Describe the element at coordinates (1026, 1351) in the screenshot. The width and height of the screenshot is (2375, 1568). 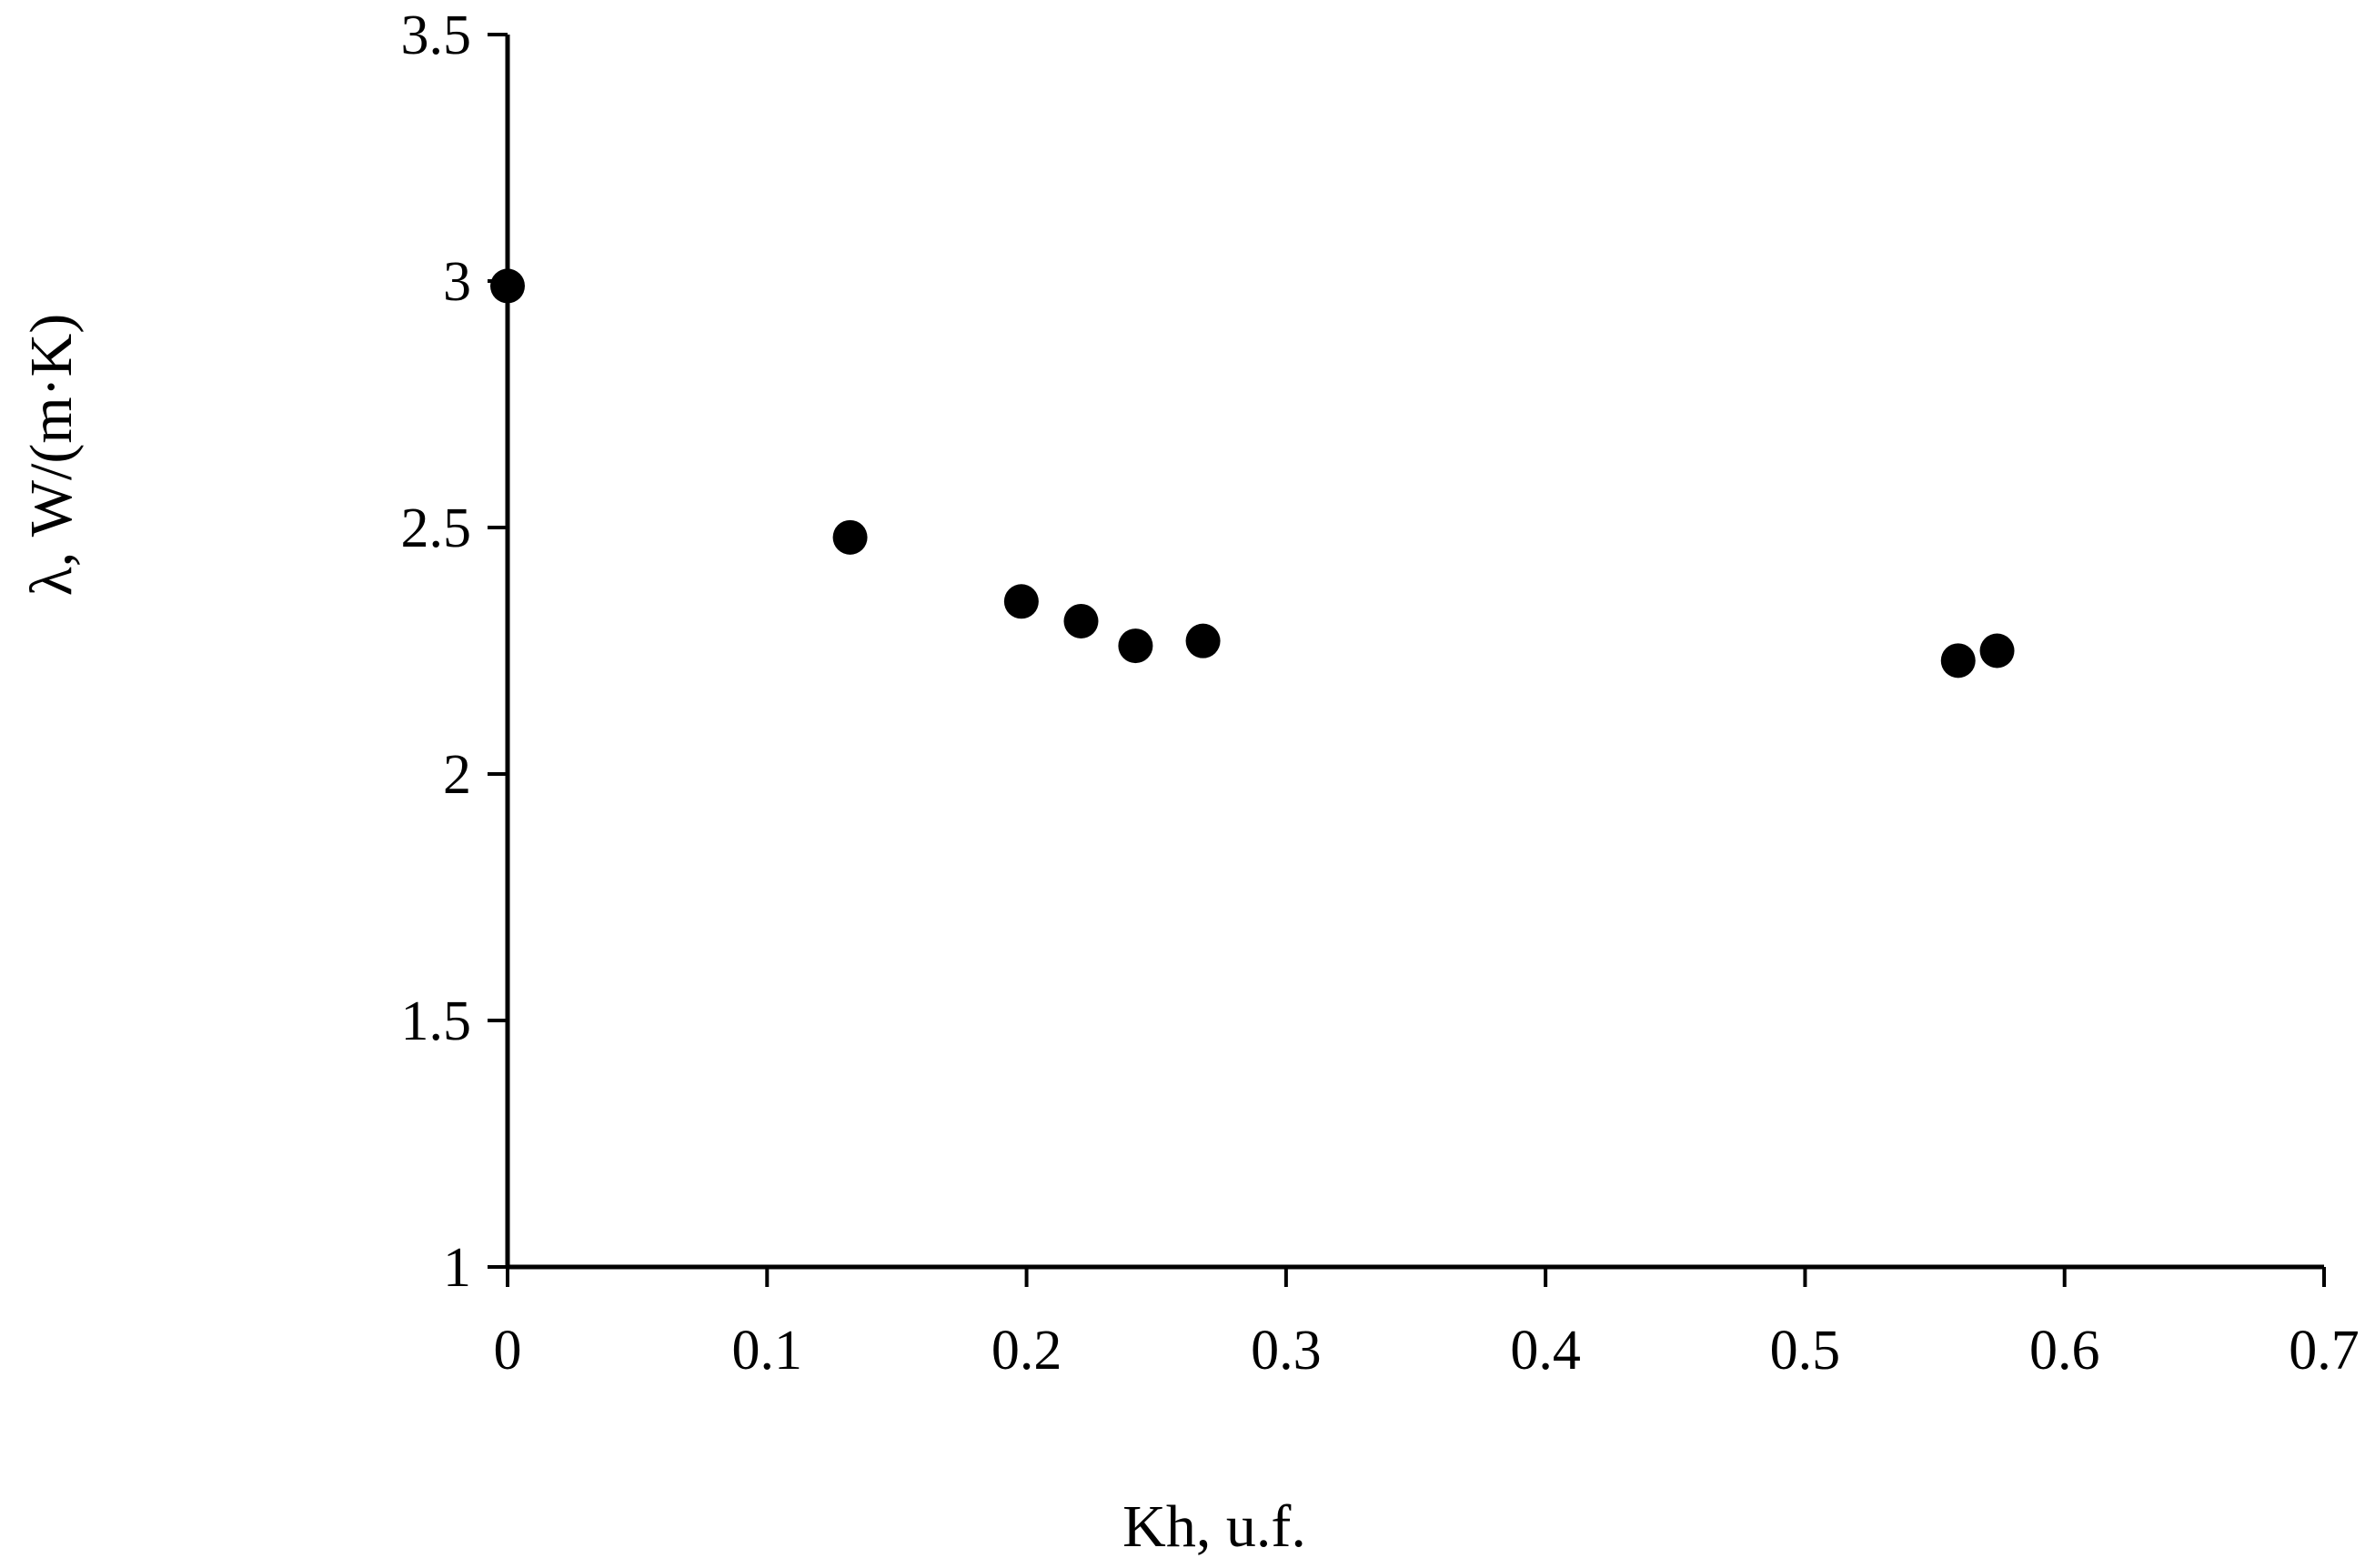
I see `x-tick-label: 0.2` at that location.